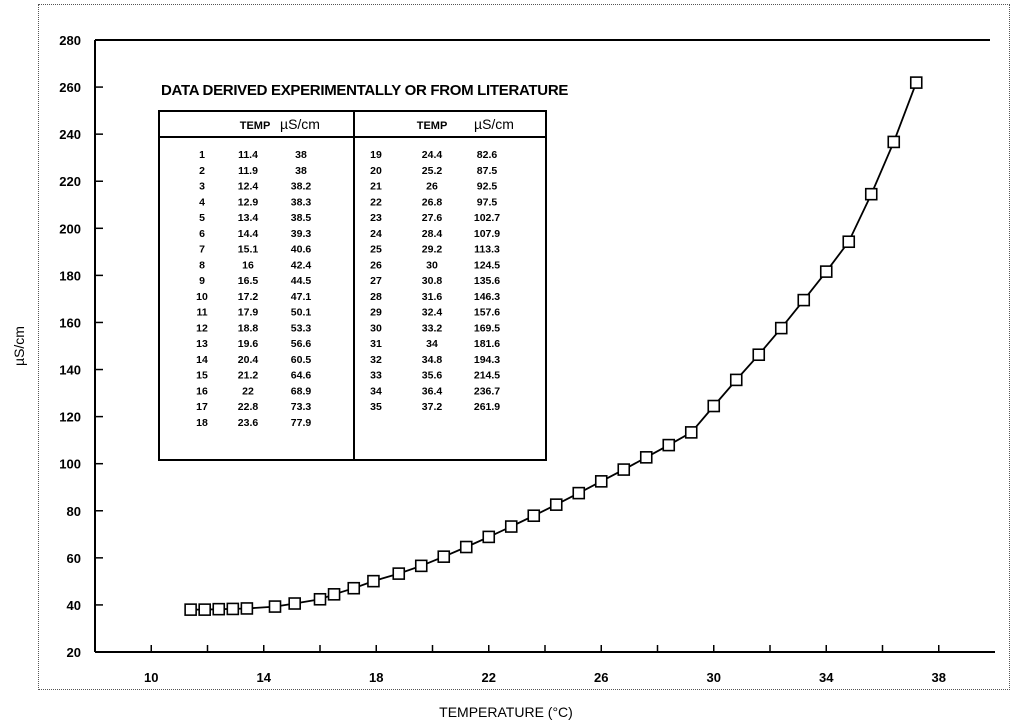 This screenshot has height=723, width=1013. What do you see at coordinates (432, 234) in the screenshot?
I see `table-cell: 28.4` at bounding box center [432, 234].